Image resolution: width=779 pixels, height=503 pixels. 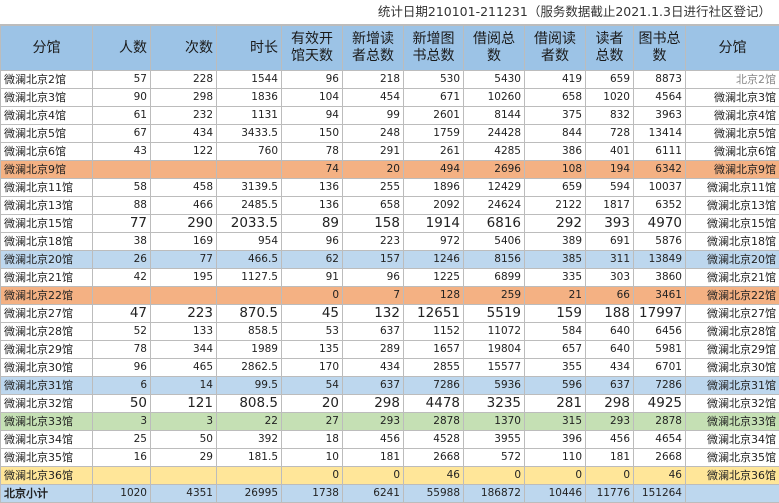 I want to click on cell-new-readers: 158, so click(x=373, y=224).